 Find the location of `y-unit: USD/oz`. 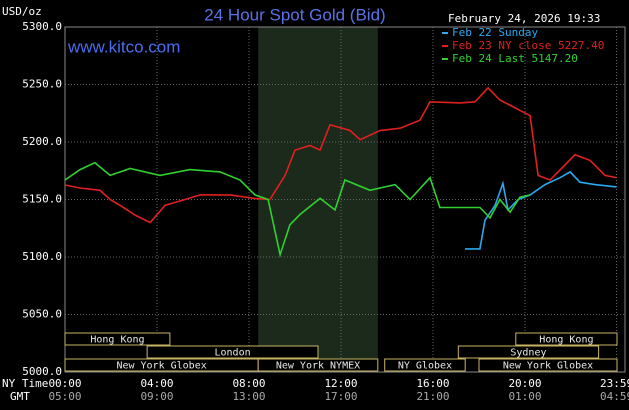

y-unit: USD/oz is located at coordinates (22, 11).